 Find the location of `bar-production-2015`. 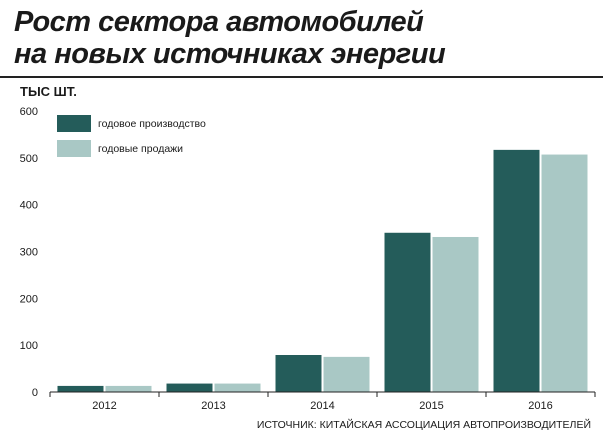

bar-production-2015 is located at coordinates (407, 312).